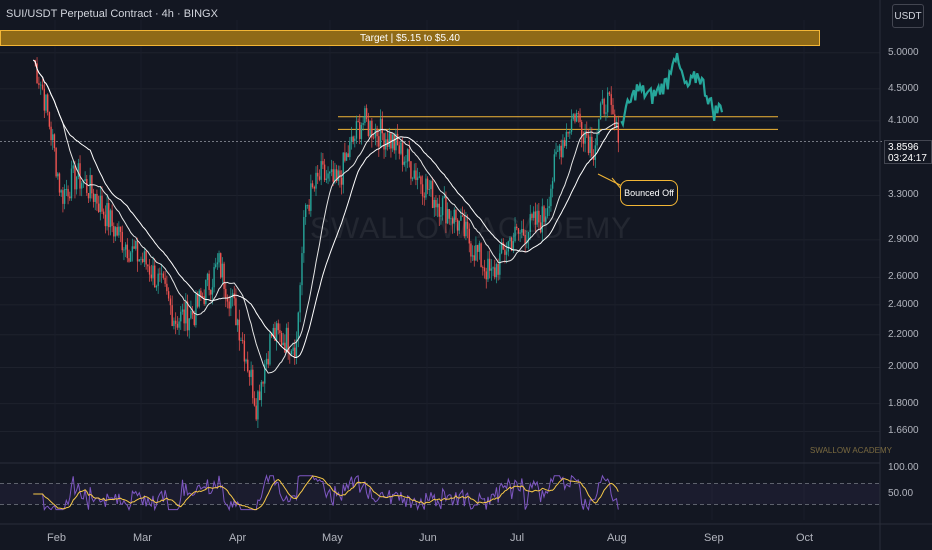  What do you see at coordinates (517, 538) in the screenshot?
I see `x-tick-label: Jul` at bounding box center [517, 538].